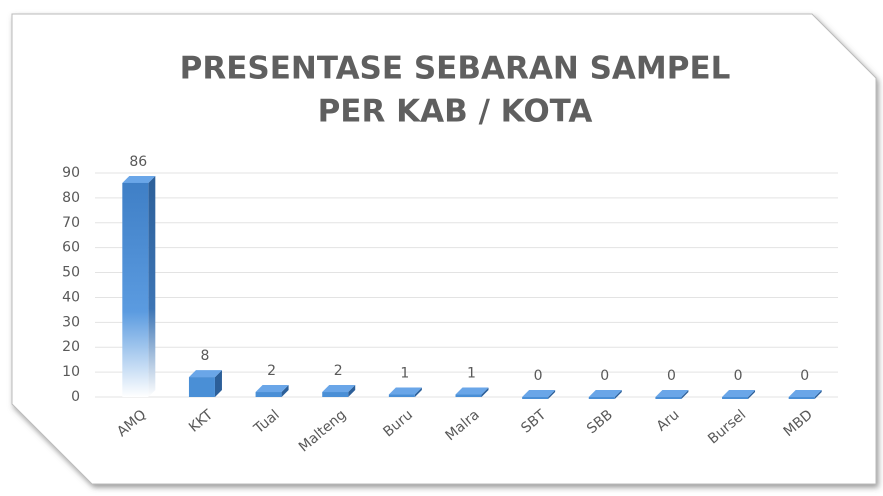 The height and width of the screenshot is (496, 883). What do you see at coordinates (204, 356) in the screenshot?
I see `data-label: 8` at bounding box center [204, 356].